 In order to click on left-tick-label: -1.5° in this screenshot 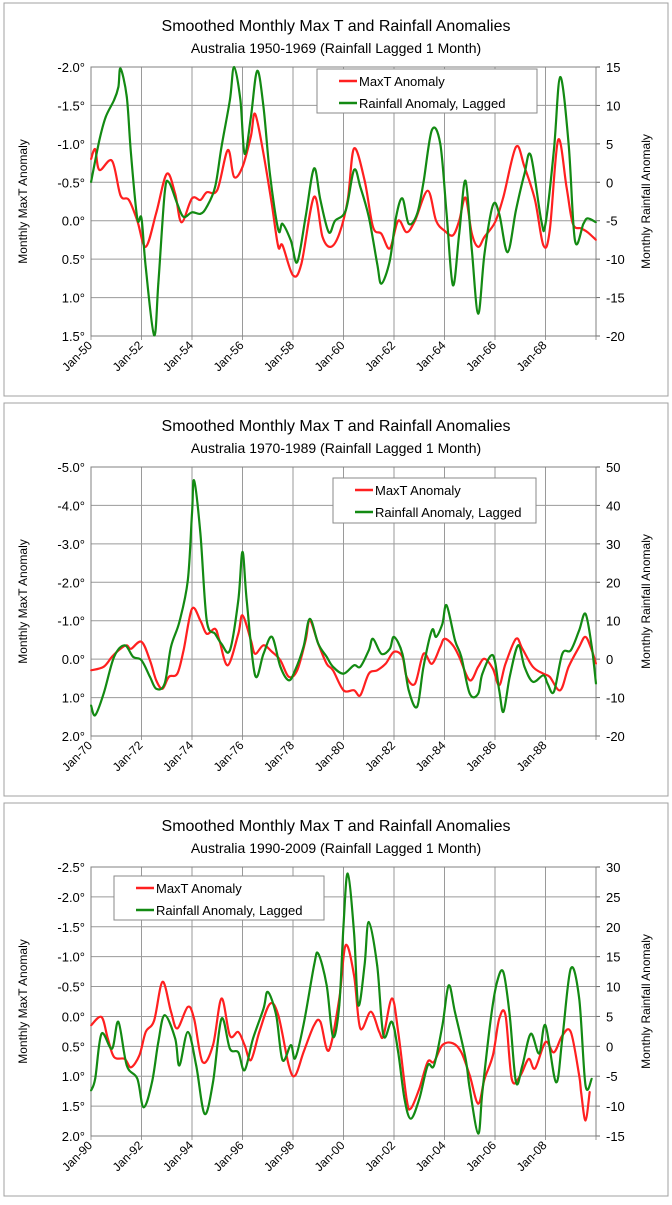, I will do `click(71, 105)`.